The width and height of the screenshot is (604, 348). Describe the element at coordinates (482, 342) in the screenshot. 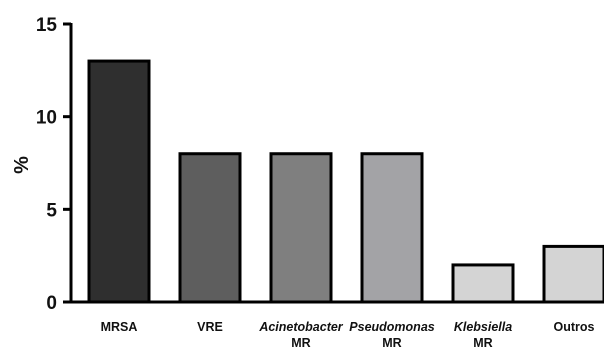

I see `x-tick-label-line2-4: MR` at that location.